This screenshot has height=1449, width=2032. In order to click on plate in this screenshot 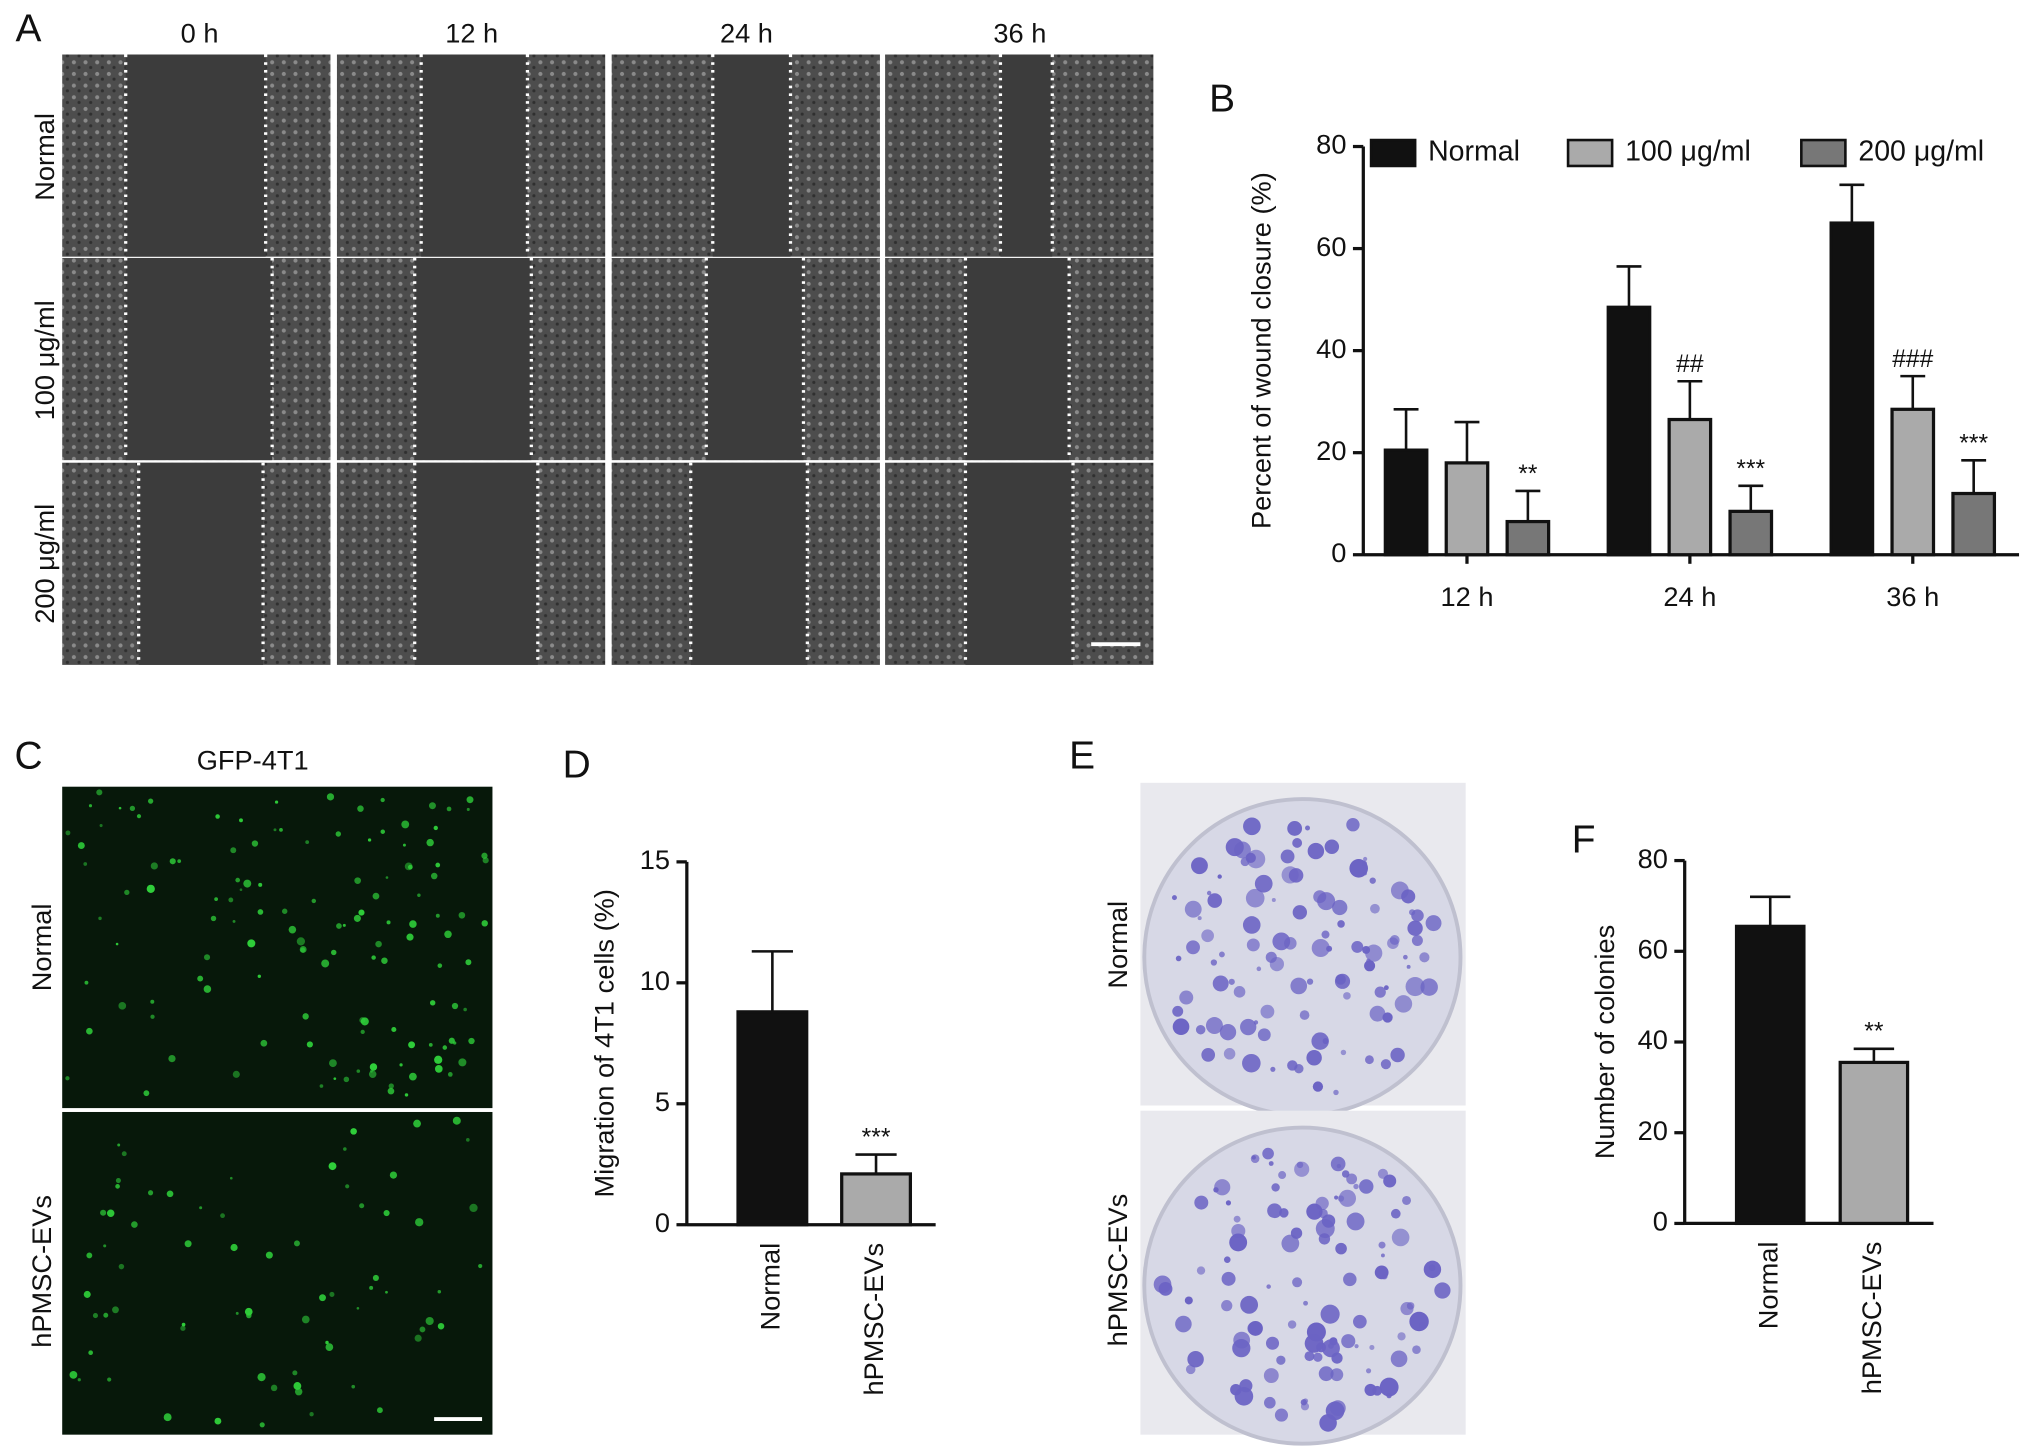, I will do `click(1302, 1285)`.